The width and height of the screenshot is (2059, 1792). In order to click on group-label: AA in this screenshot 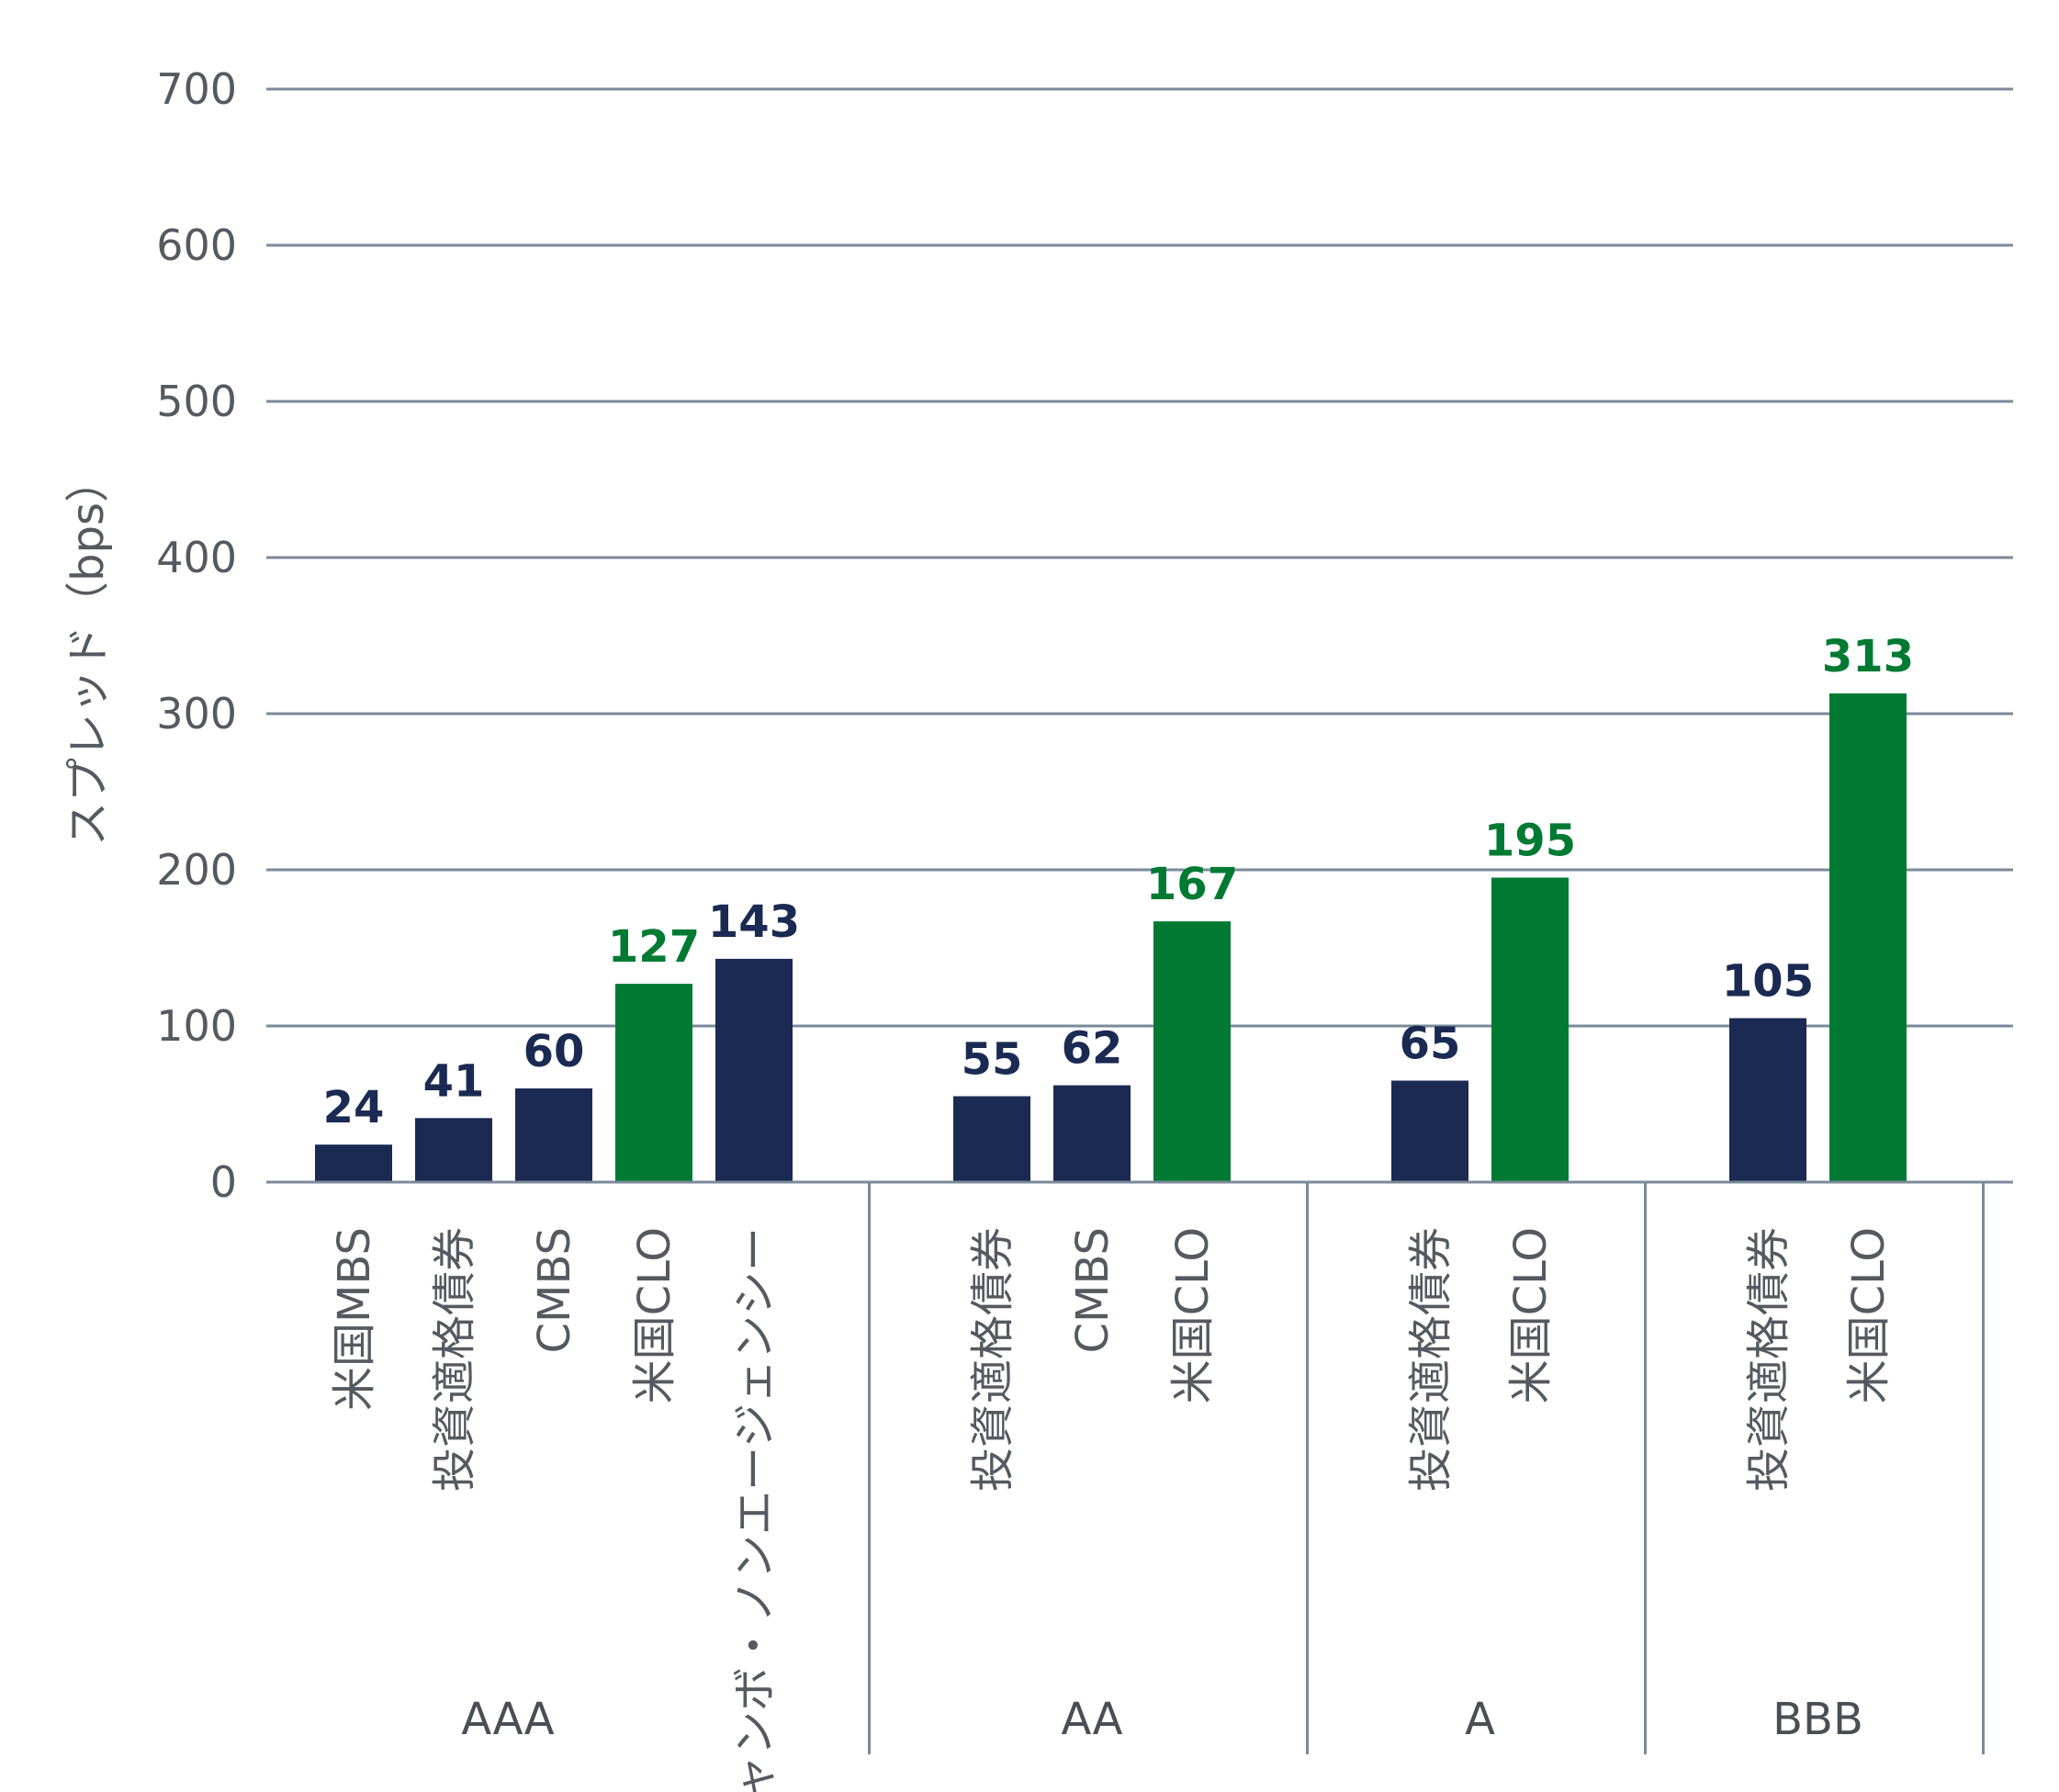, I will do `click(1091, 1720)`.